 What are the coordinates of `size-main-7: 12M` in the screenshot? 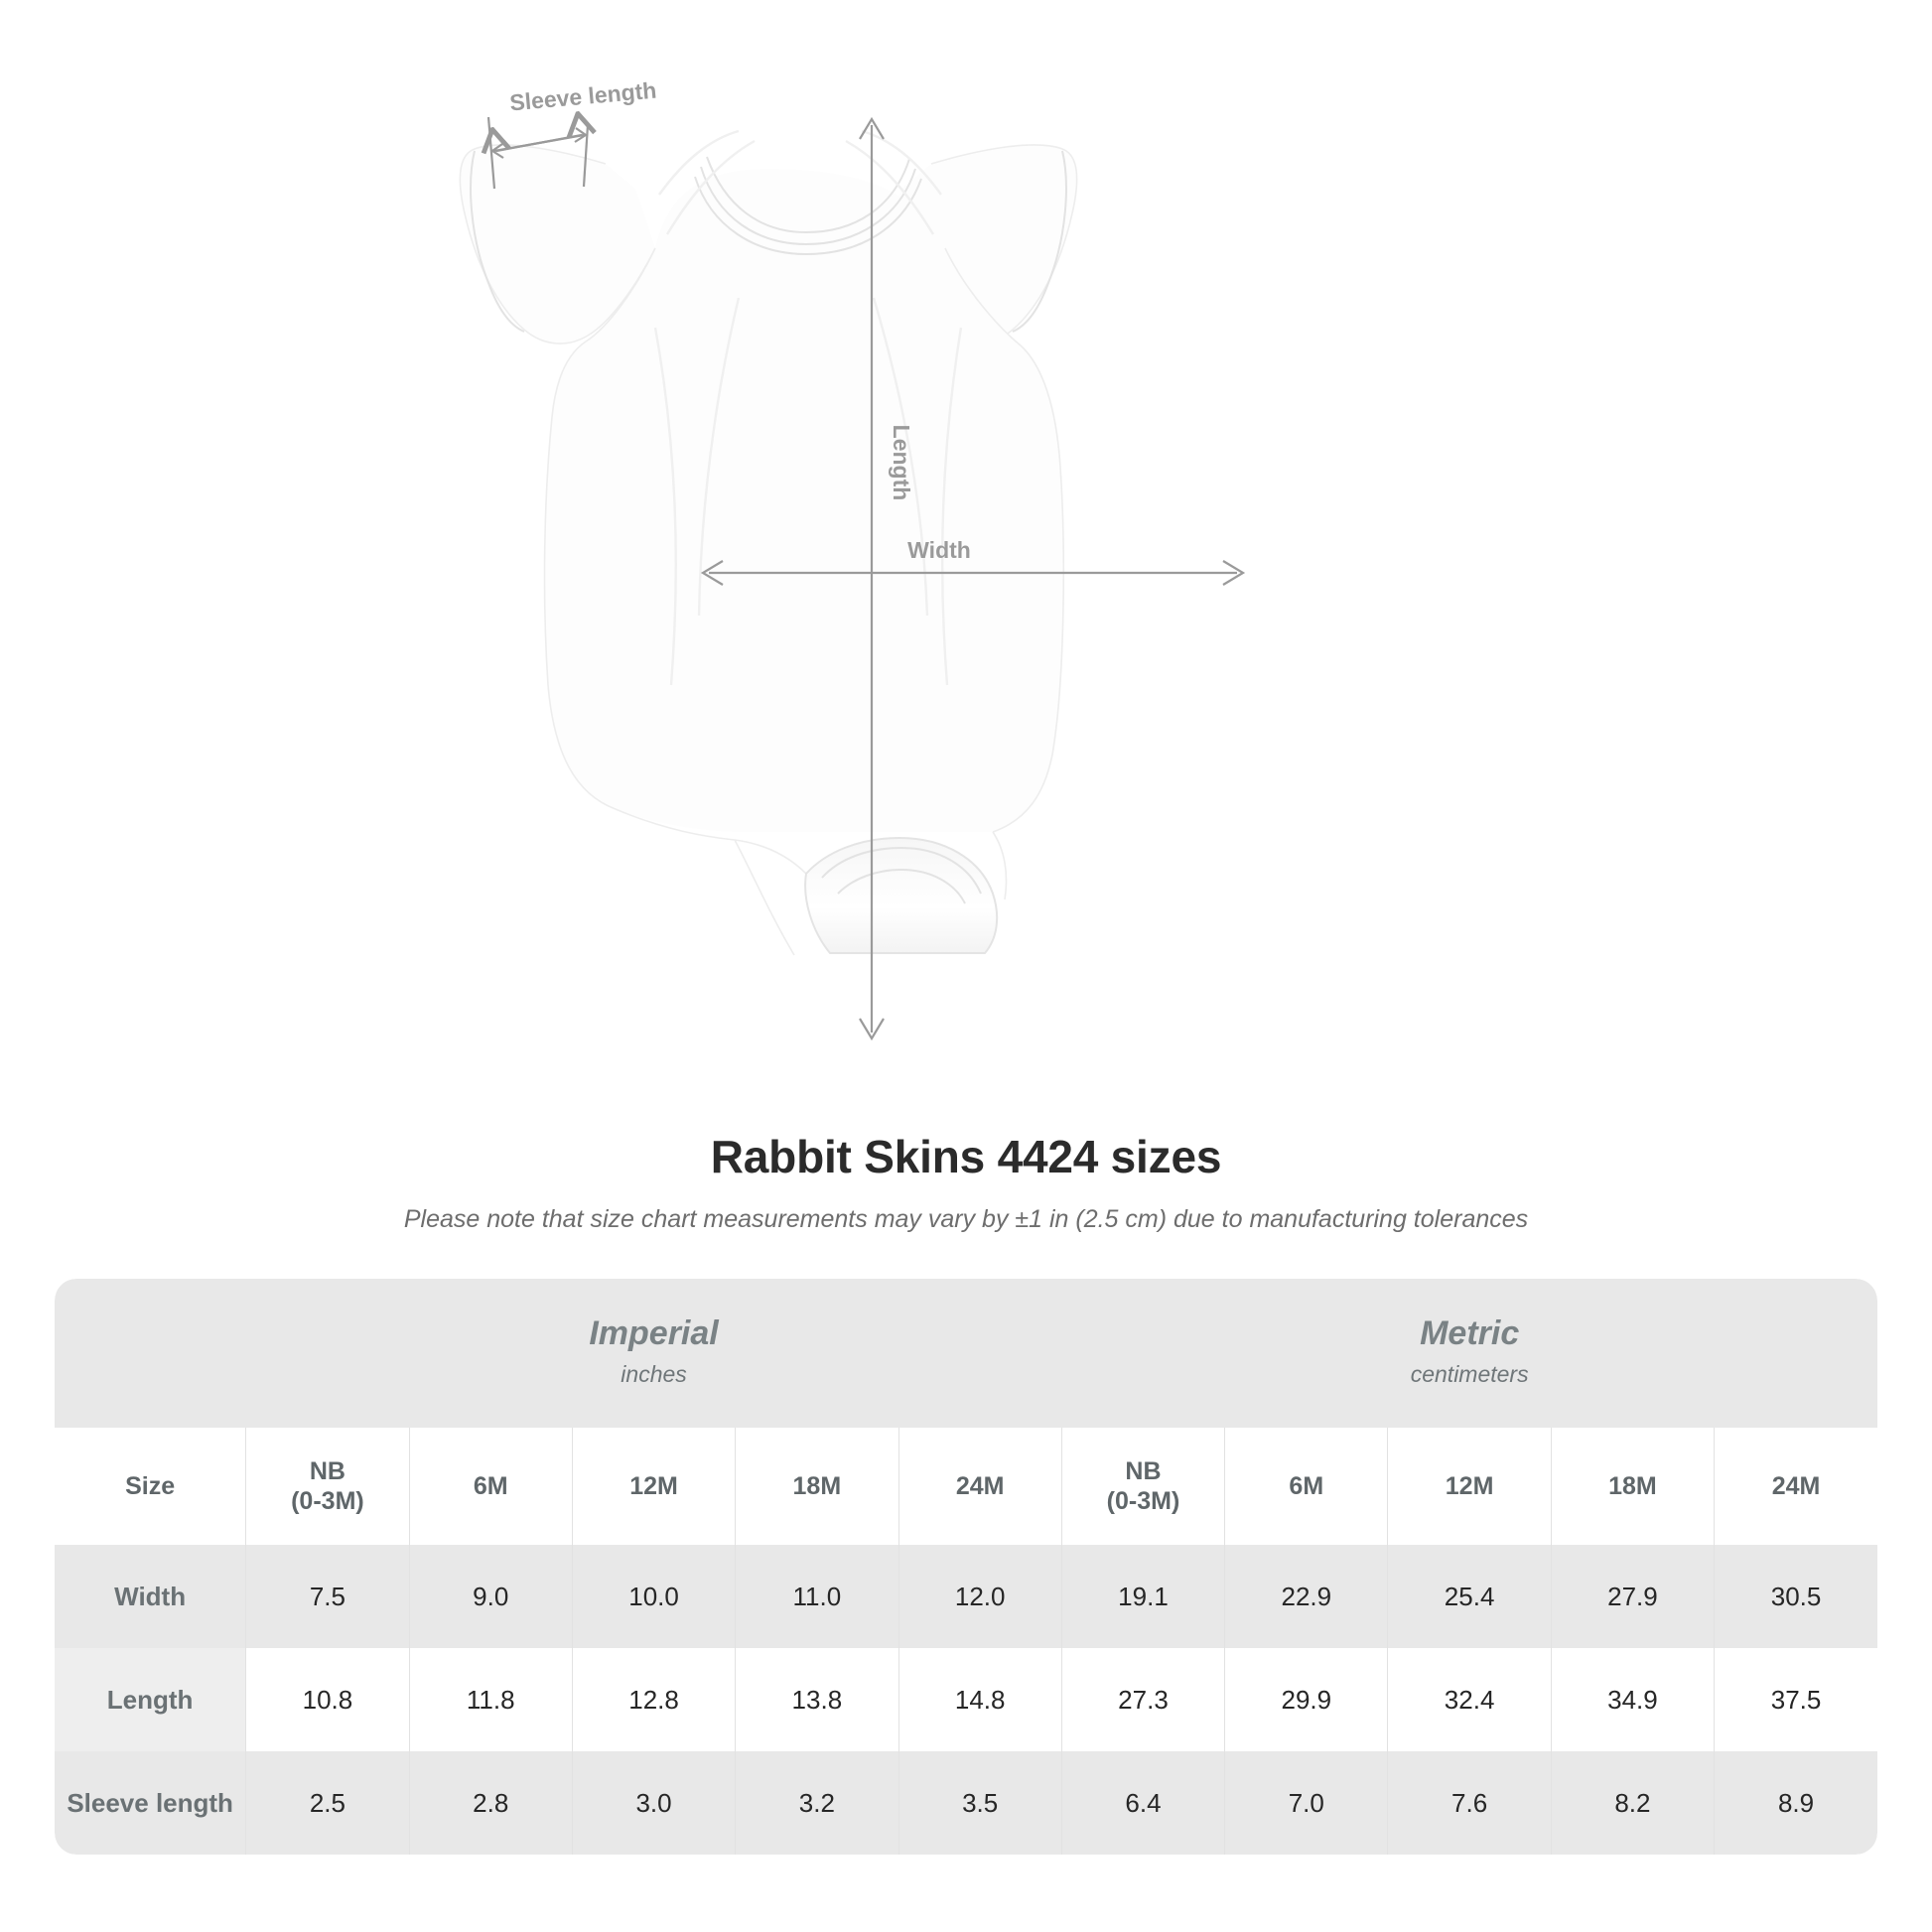 It's located at (1470, 1486).